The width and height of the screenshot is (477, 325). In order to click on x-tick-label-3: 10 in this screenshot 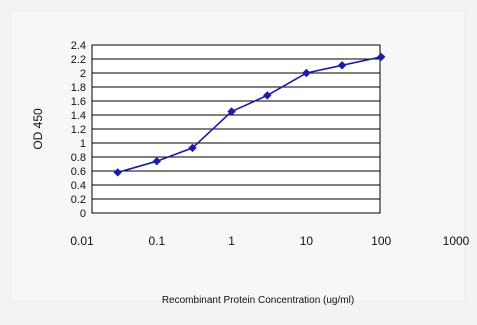, I will do `click(307, 241)`.